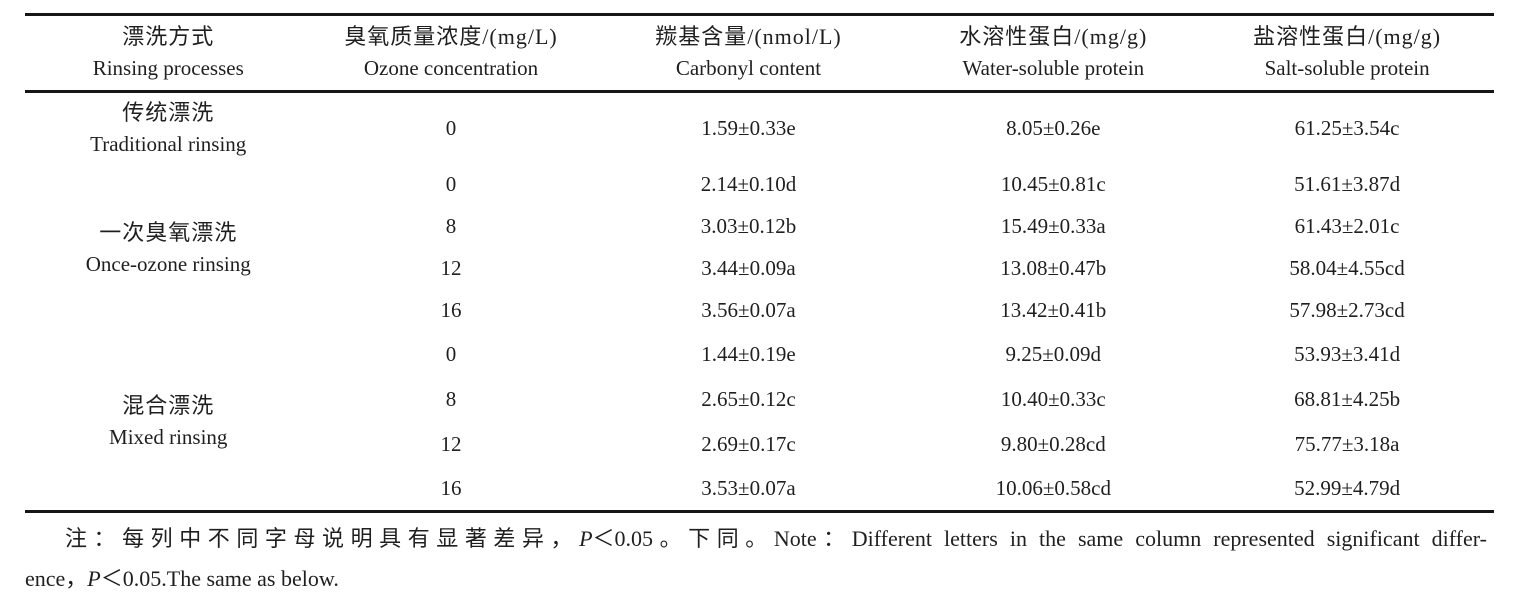 The image size is (1534, 597). Describe the element at coordinates (748, 268) in the screenshot. I see `carbonyl-value: 3.44±0.09a` at that location.